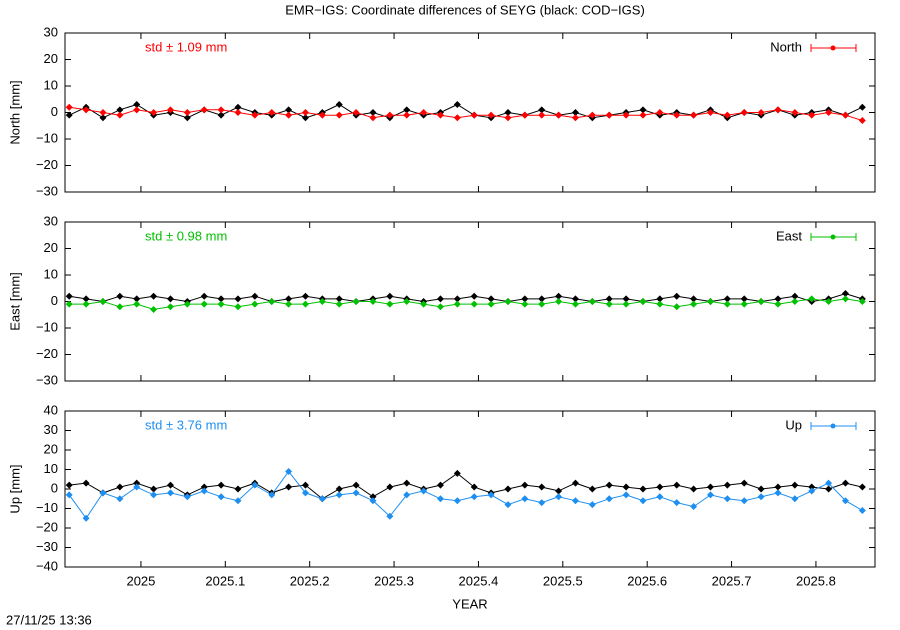 Image resolution: width=900 pixels, height=630 pixels. Describe the element at coordinates (51, 273) in the screenshot. I see `y-tick-label: 10` at that location.